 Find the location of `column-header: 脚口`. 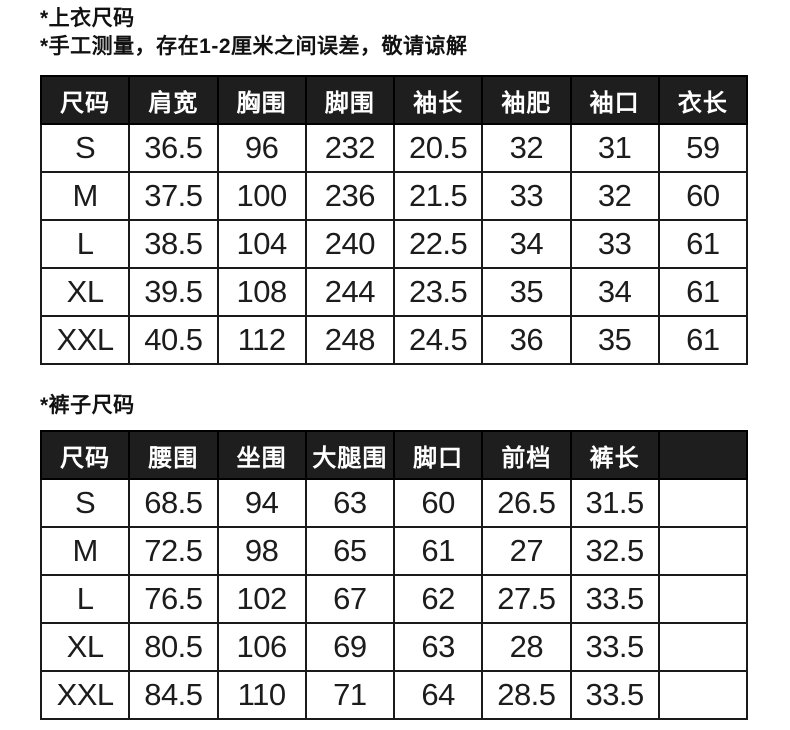

column-header: 脚口 is located at coordinates (438, 455).